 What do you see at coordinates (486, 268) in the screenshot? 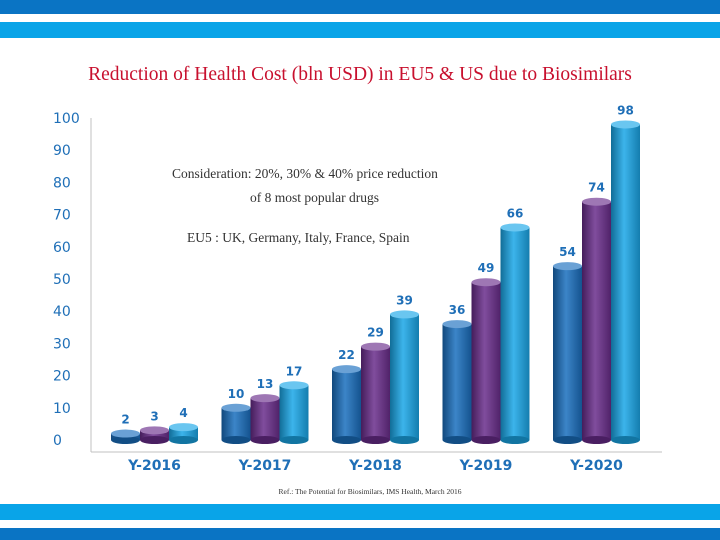
I see `data-label: 49` at bounding box center [486, 268].